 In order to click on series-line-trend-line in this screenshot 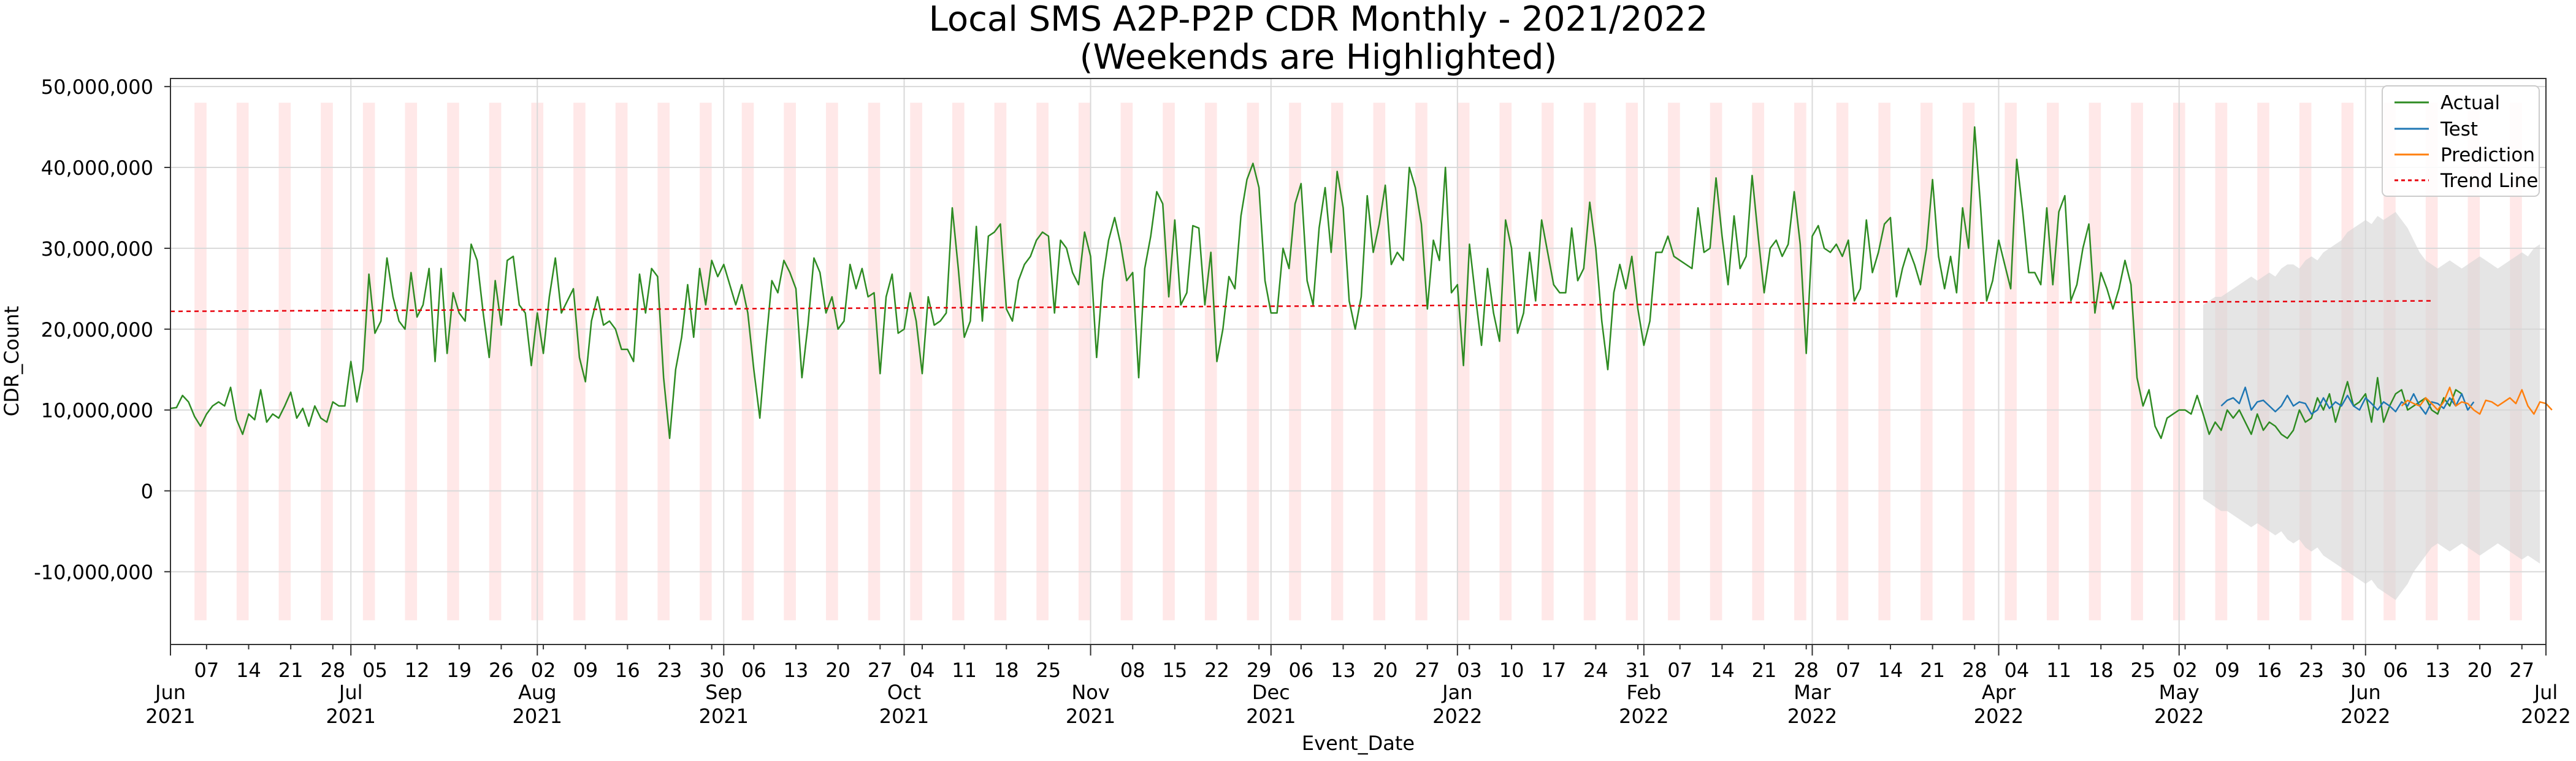, I will do `click(1301, 306)`.